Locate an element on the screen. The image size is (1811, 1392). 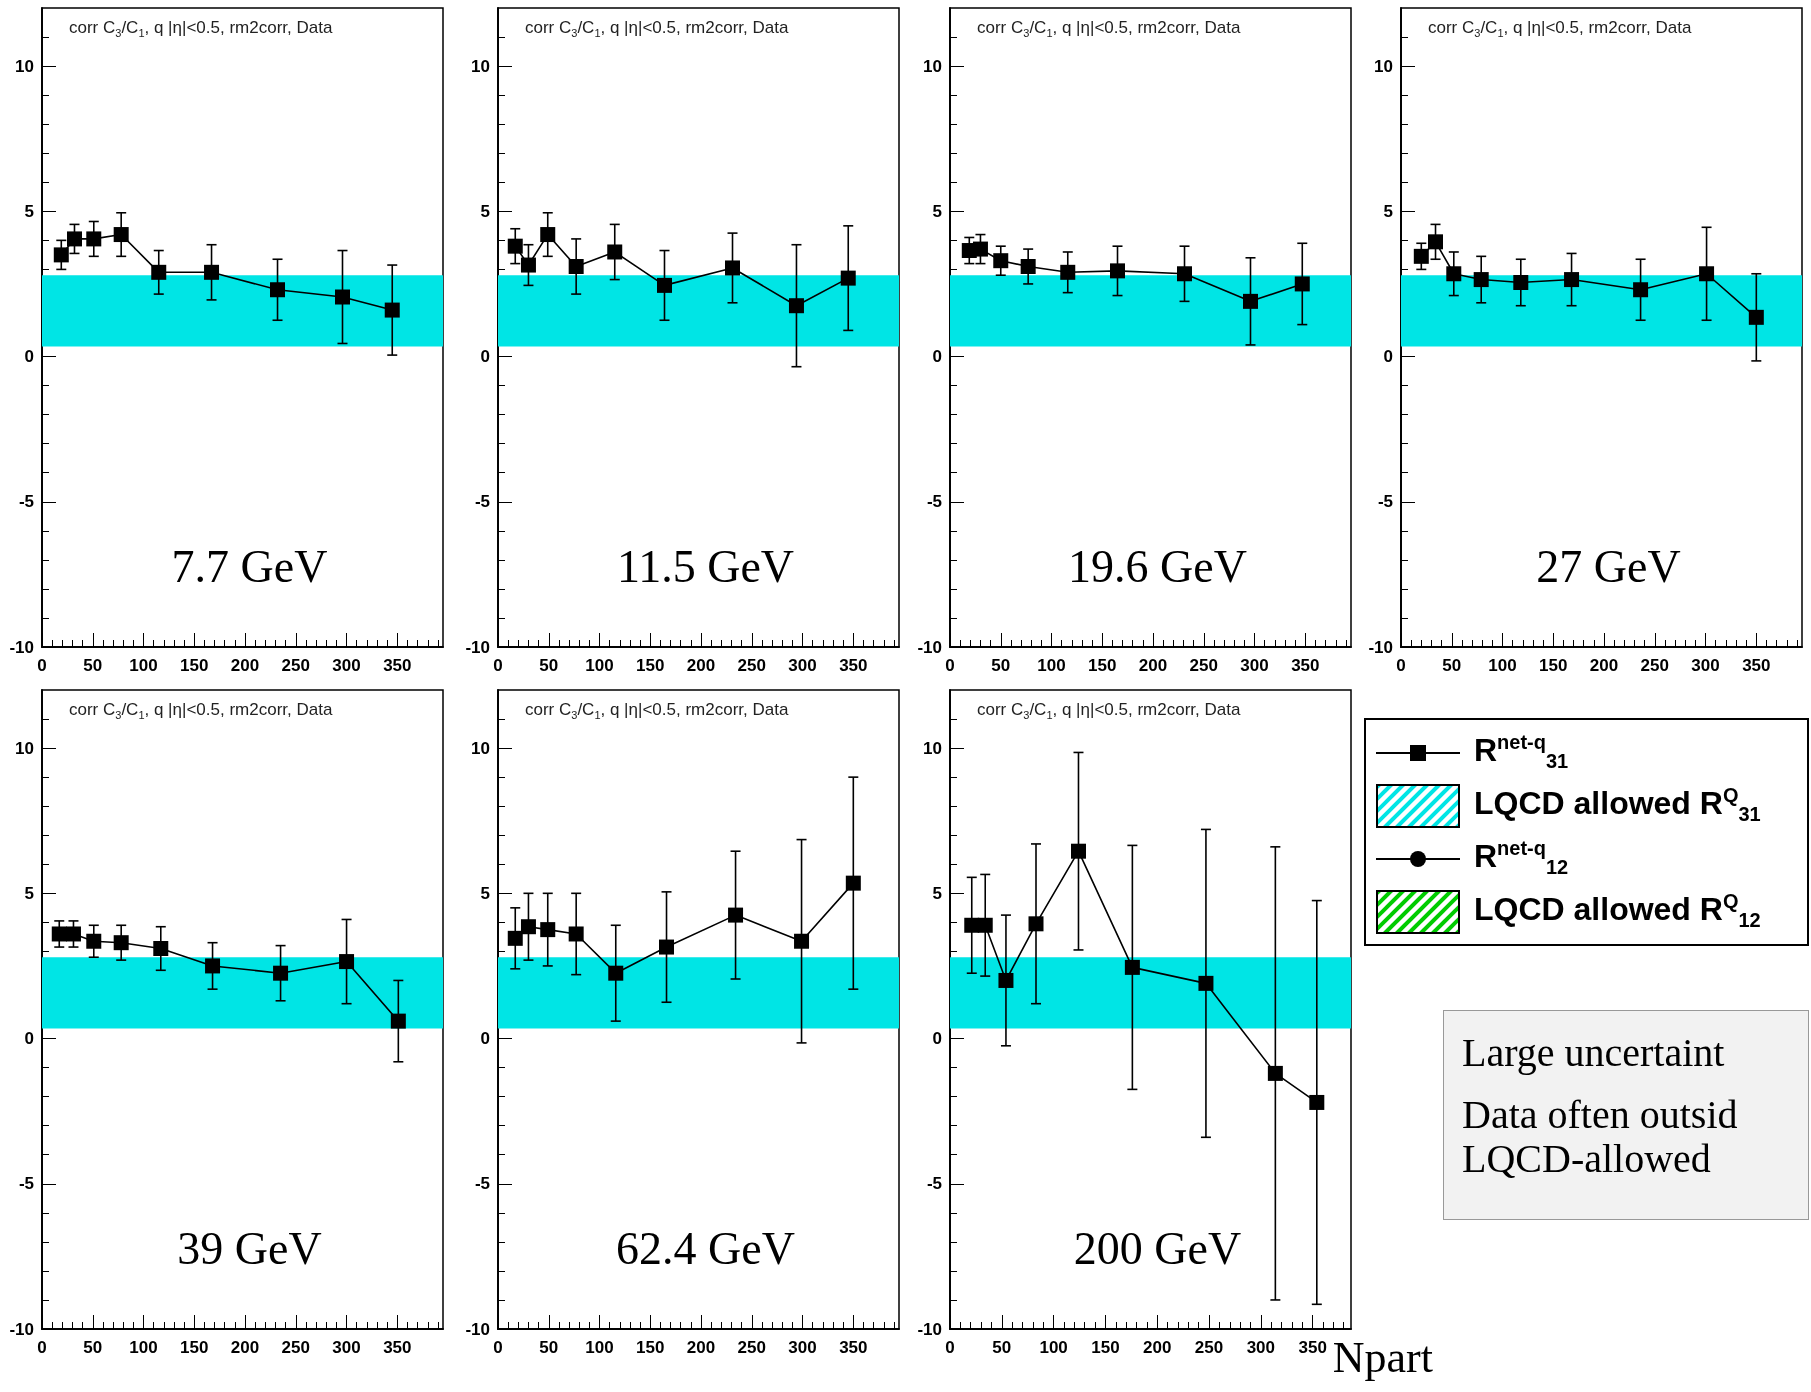
text: 62.4 GeV is located at coordinates (705, 1248).